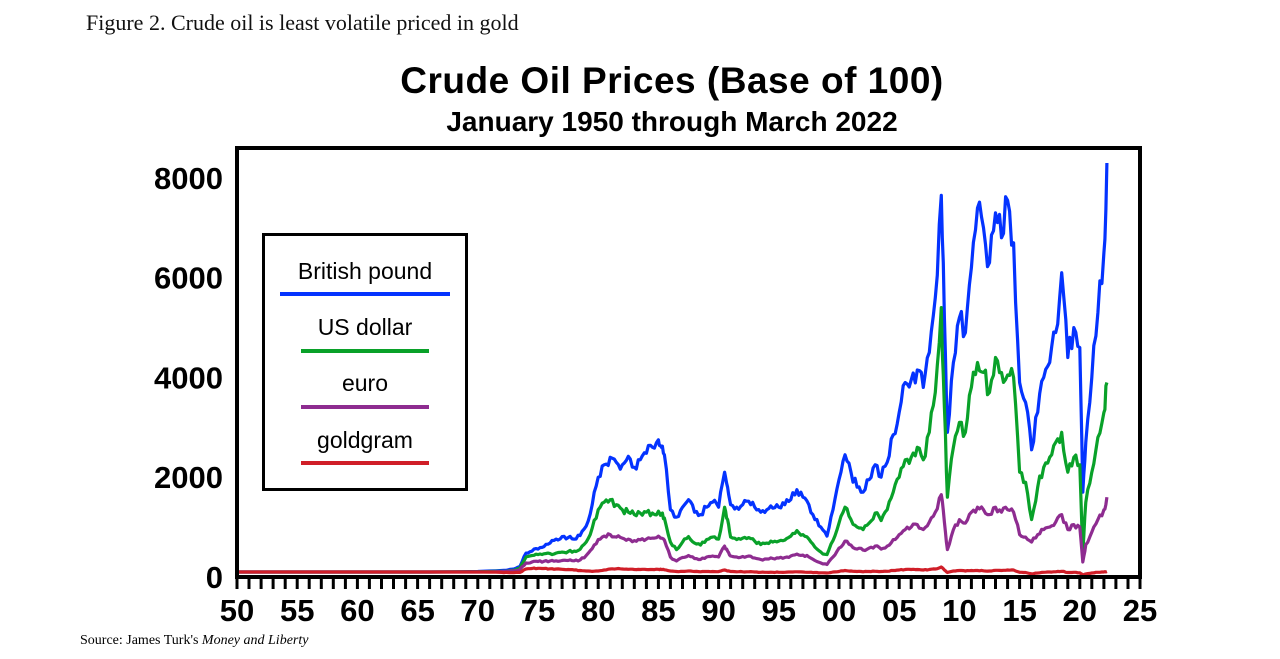 The height and width of the screenshot is (659, 1280). What do you see at coordinates (672, 80) in the screenshot?
I see `chart-title: Crude Oil Prices (Base of 100)` at bounding box center [672, 80].